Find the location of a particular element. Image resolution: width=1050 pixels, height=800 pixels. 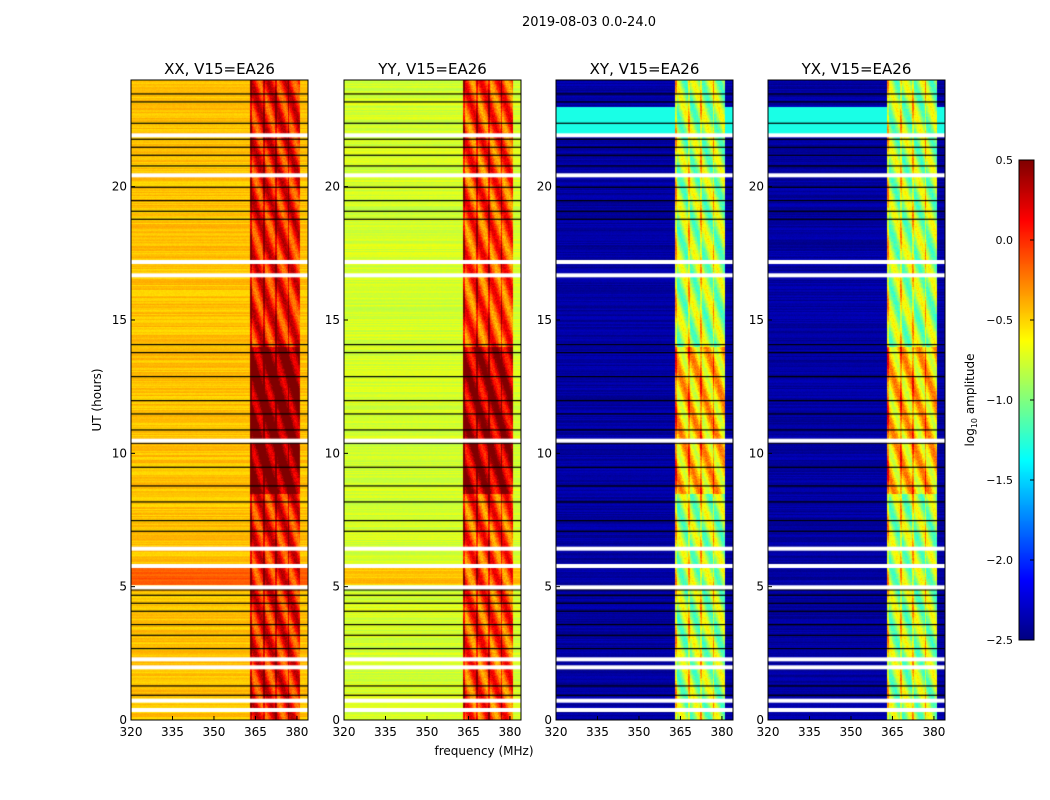

heatmap-xy is located at coordinates (644, 400).